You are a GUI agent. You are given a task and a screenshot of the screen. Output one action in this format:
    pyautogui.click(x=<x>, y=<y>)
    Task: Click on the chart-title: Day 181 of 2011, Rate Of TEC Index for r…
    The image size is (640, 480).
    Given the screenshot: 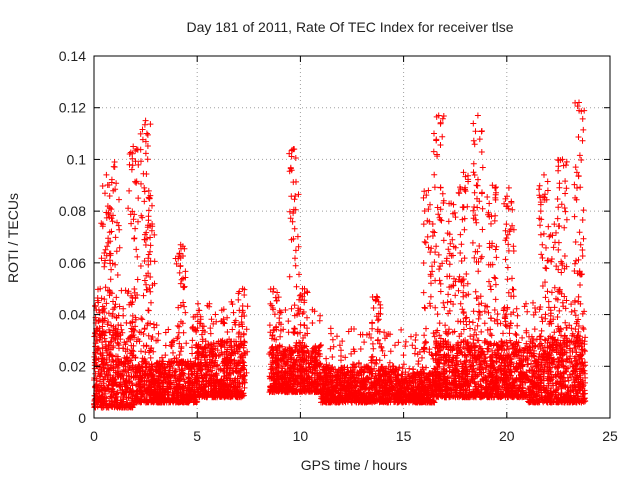 What is the action you would take?
    pyautogui.click(x=349, y=27)
    